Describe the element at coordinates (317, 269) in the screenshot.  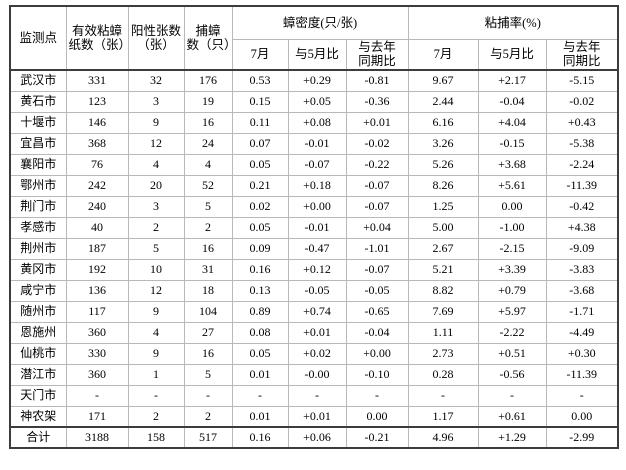
I see `value-cell: +0.12` at that location.